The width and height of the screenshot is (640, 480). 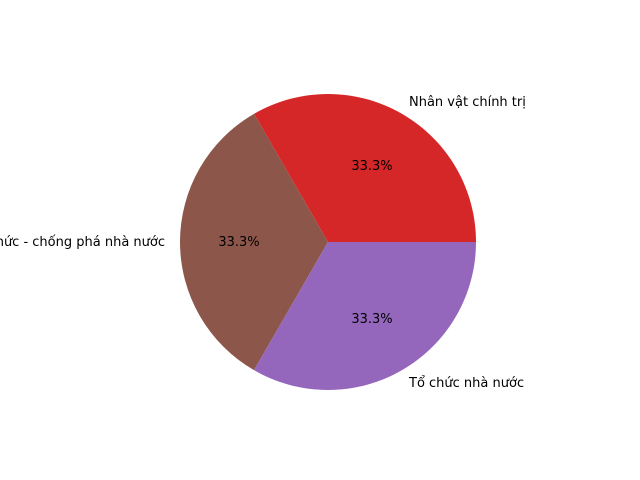 What do you see at coordinates (82, 242) in the screenshot?
I see `slice-label-to-chuc-chong-pha-nha-nuoc: Tổ chức - chống phá nhà nước` at bounding box center [82, 242].